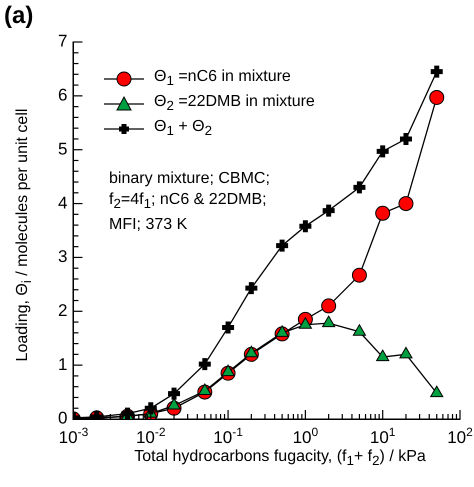 The image size is (474, 487). What do you see at coordinates (19, 16) in the screenshot?
I see `chart-title: (a)` at bounding box center [19, 16].